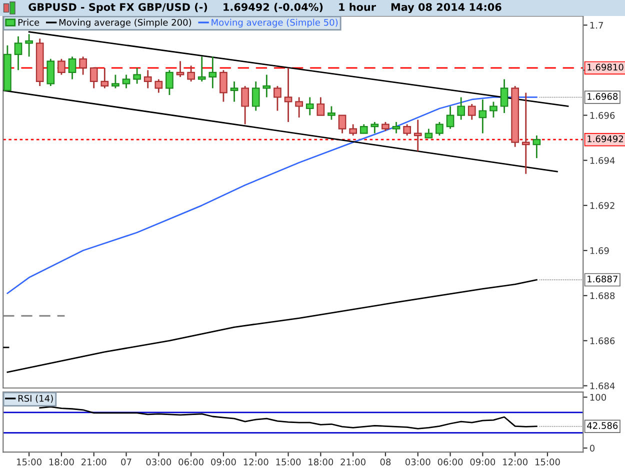 The height and width of the screenshot is (469, 625). I want to click on x-tick-label: 08, so click(385, 462).